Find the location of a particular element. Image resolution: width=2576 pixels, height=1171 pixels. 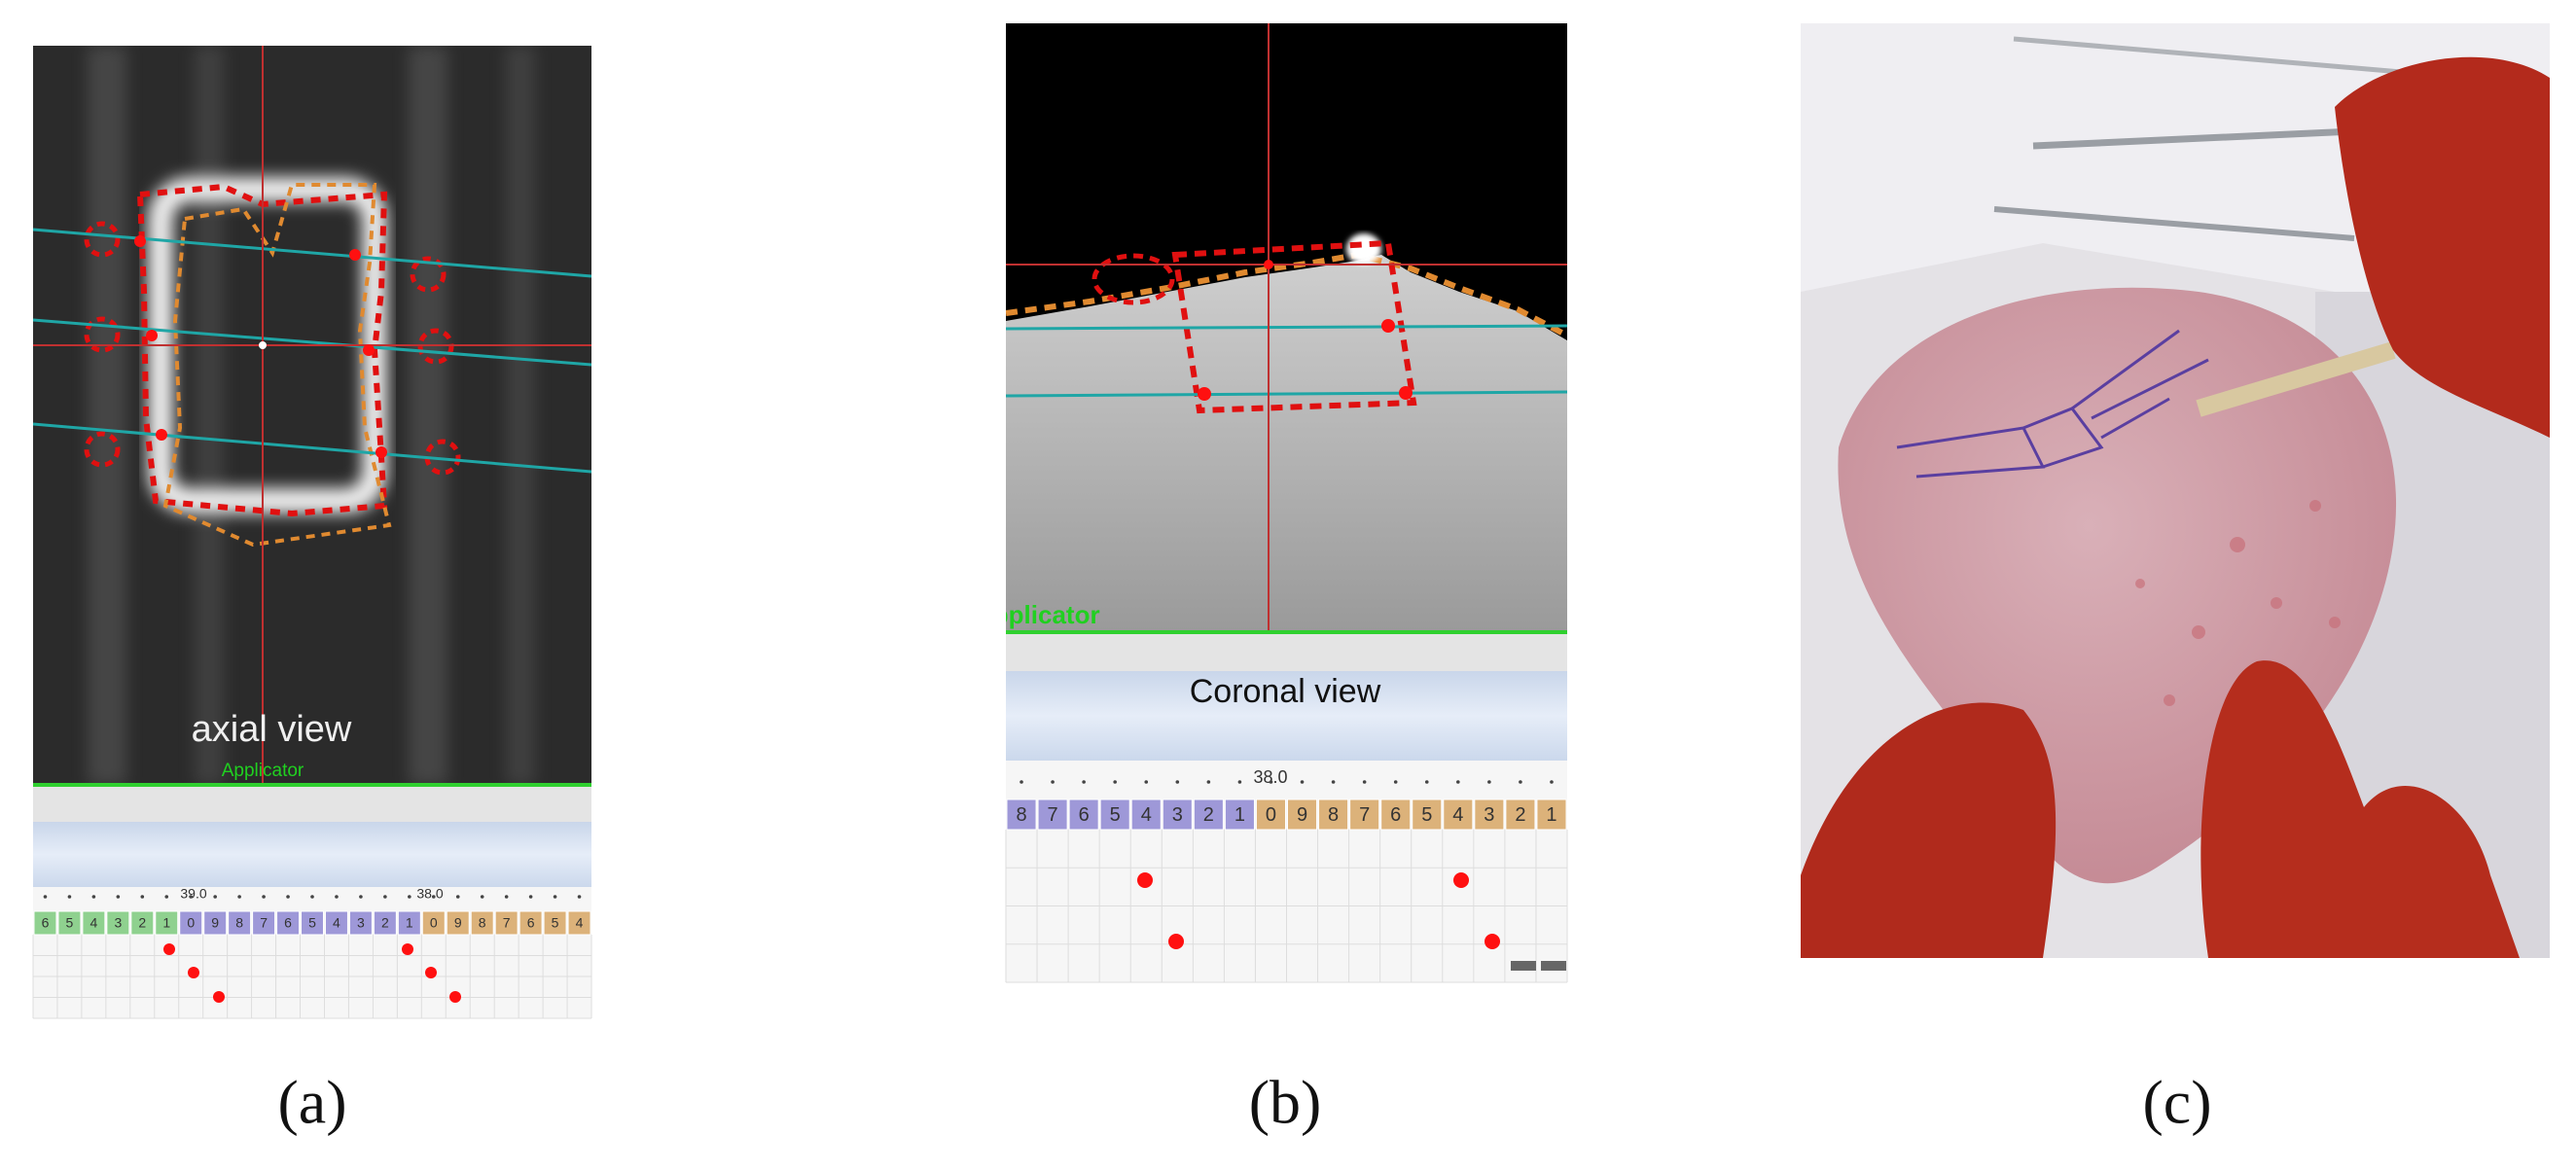

coronal-image: Applicator is located at coordinates (1271, 327).